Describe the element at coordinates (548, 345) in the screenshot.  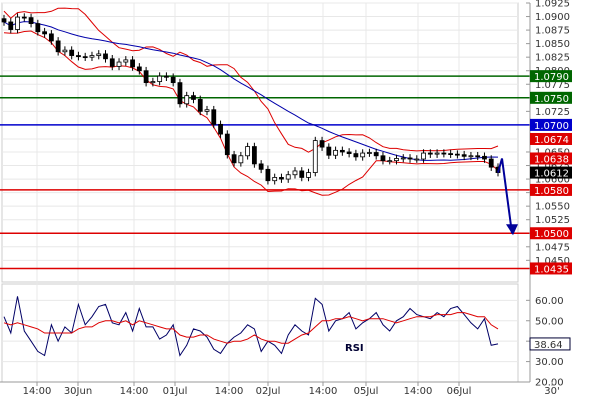
I see `rsi-value-label: 38.64` at that location.